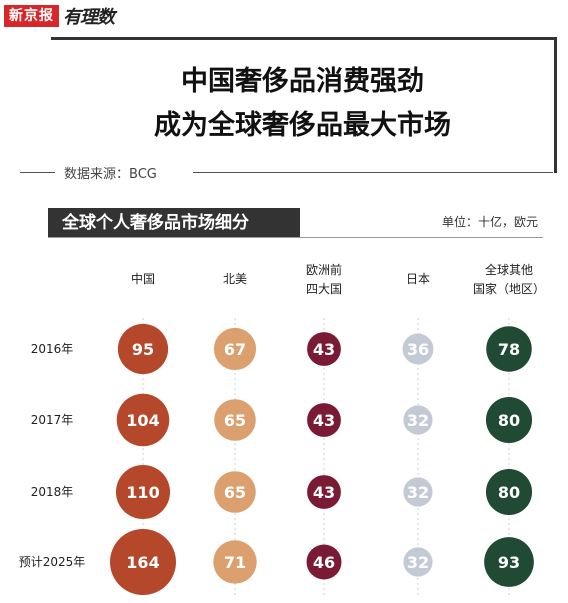 This screenshot has width=568, height=603. Describe the element at coordinates (509, 288) in the screenshot. I see `column-header: 国家（地区）` at that location.